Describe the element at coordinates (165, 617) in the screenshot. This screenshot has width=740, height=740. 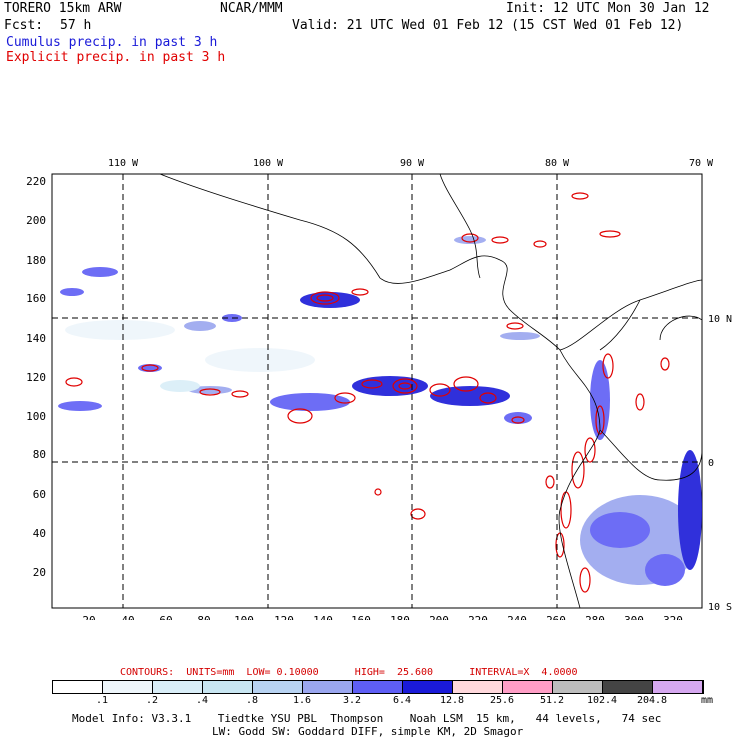
I see `x-tick: 60` at that location.